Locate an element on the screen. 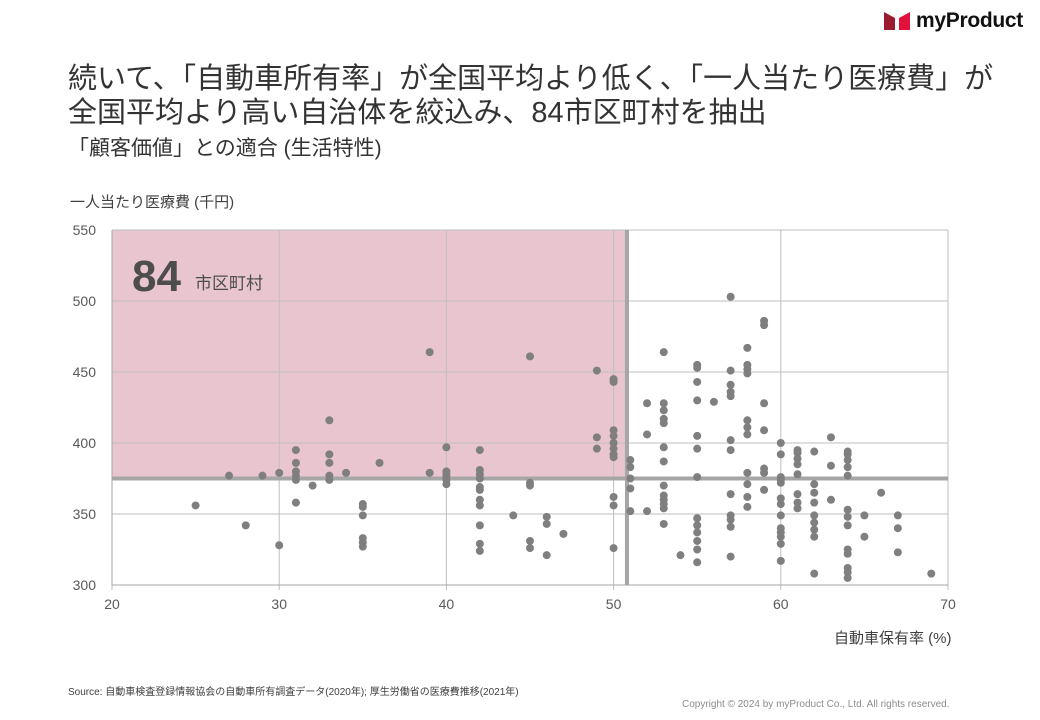  logo-icon is located at coordinates (897, 21).